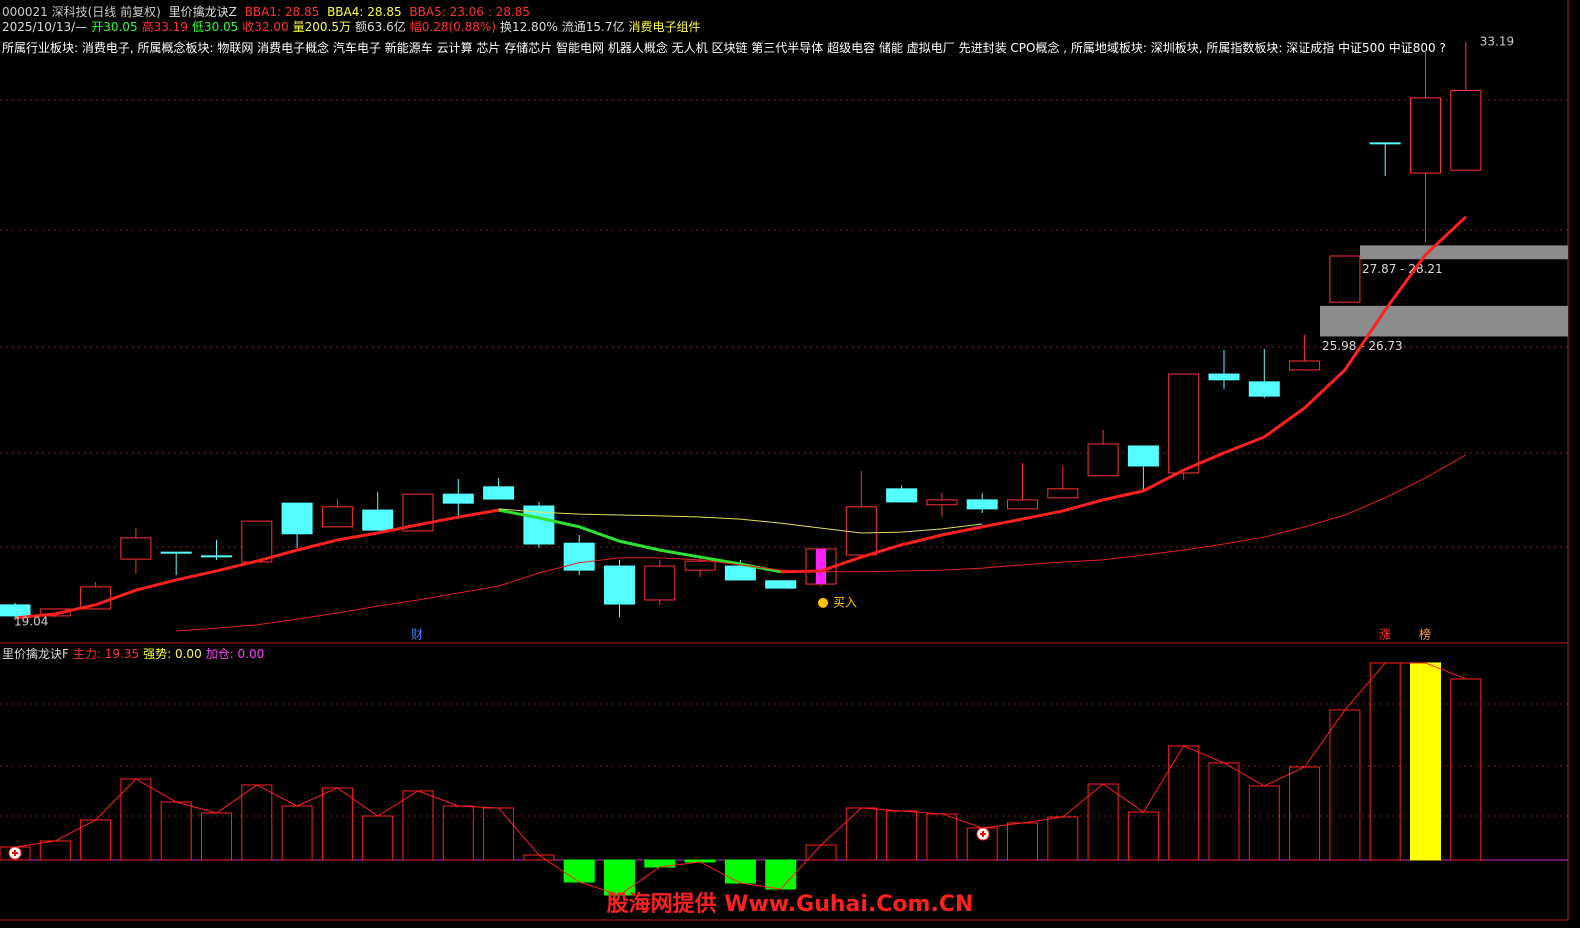 This screenshot has width=1580, height=928. Describe the element at coordinates (215, 27) in the screenshot. I see `quote: 低30.05` at that location.